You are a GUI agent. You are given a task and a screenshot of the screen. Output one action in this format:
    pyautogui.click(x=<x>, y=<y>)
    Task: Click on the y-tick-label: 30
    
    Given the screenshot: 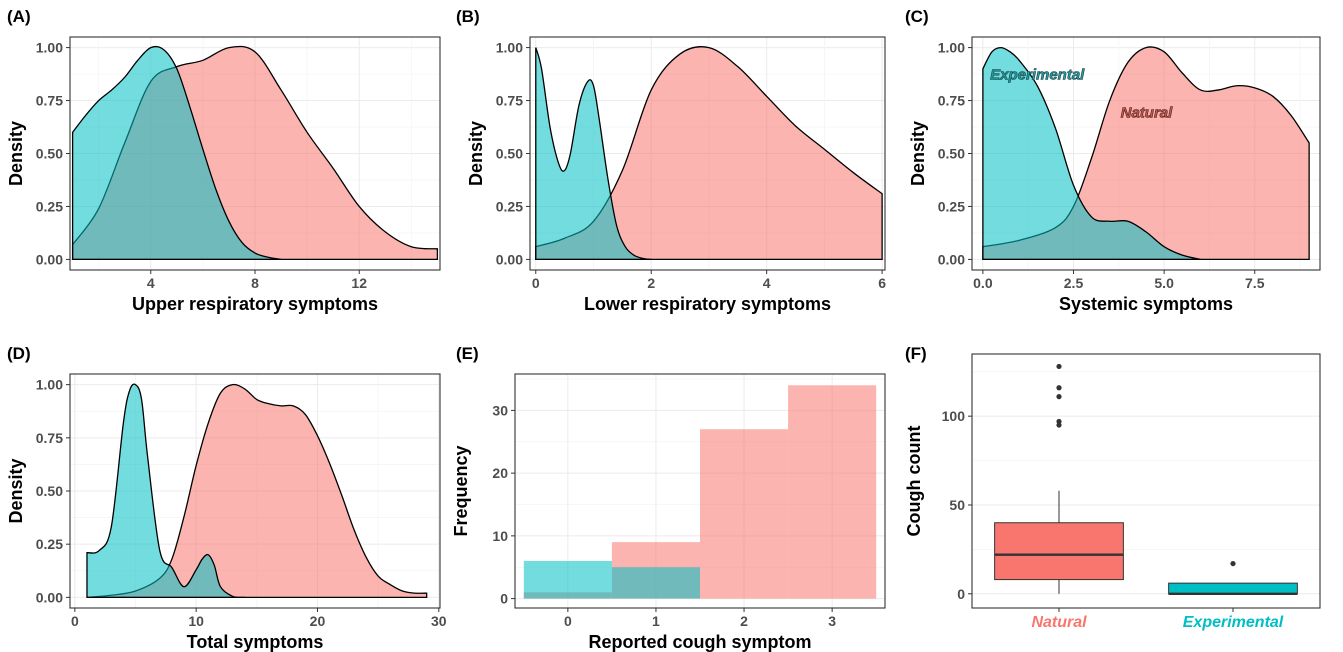 What is the action you would take?
    pyautogui.click(x=500, y=410)
    